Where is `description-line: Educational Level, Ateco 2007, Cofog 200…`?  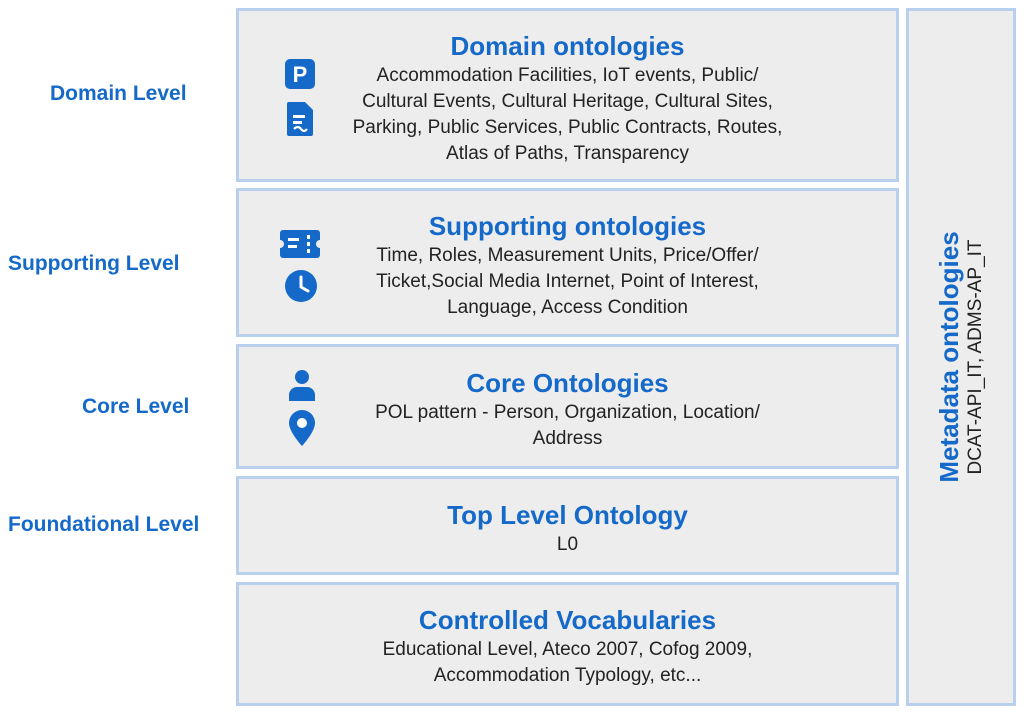
description-line: Educational Level, Ateco 2007, Cofog 200… is located at coordinates (567, 649).